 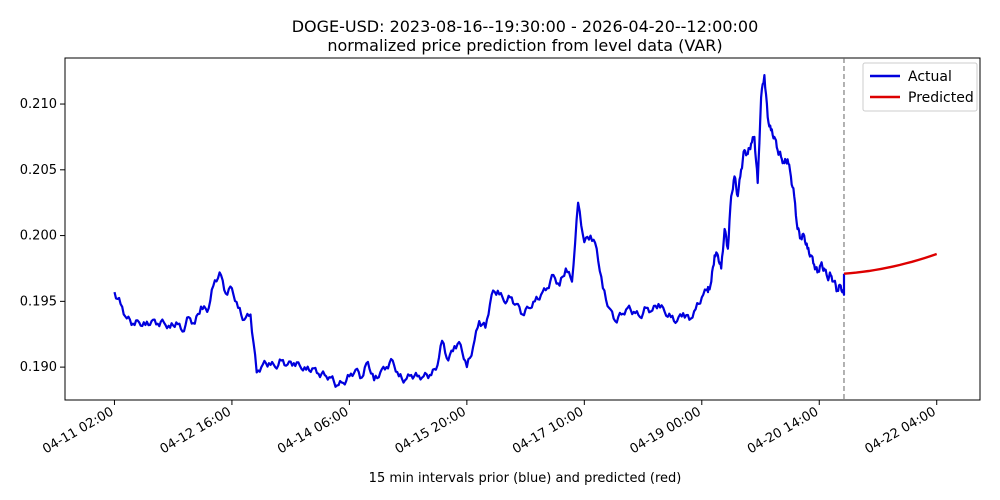 I want to click on legend-label-predicted: Predicted, so click(x=941, y=98).